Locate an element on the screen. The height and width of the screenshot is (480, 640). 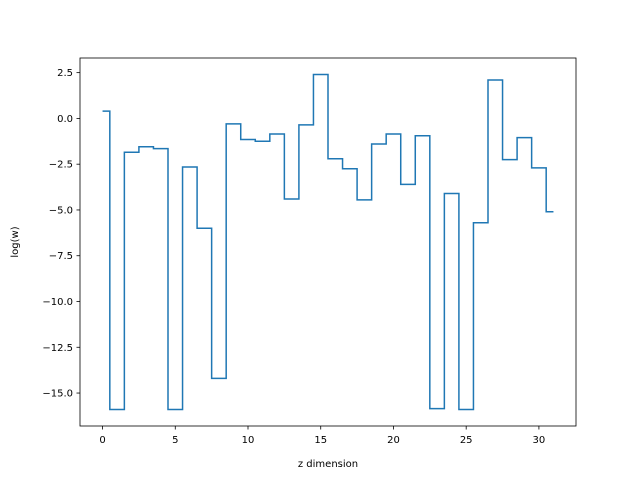
y-tick-label: 0.0 is located at coordinates (65, 119).